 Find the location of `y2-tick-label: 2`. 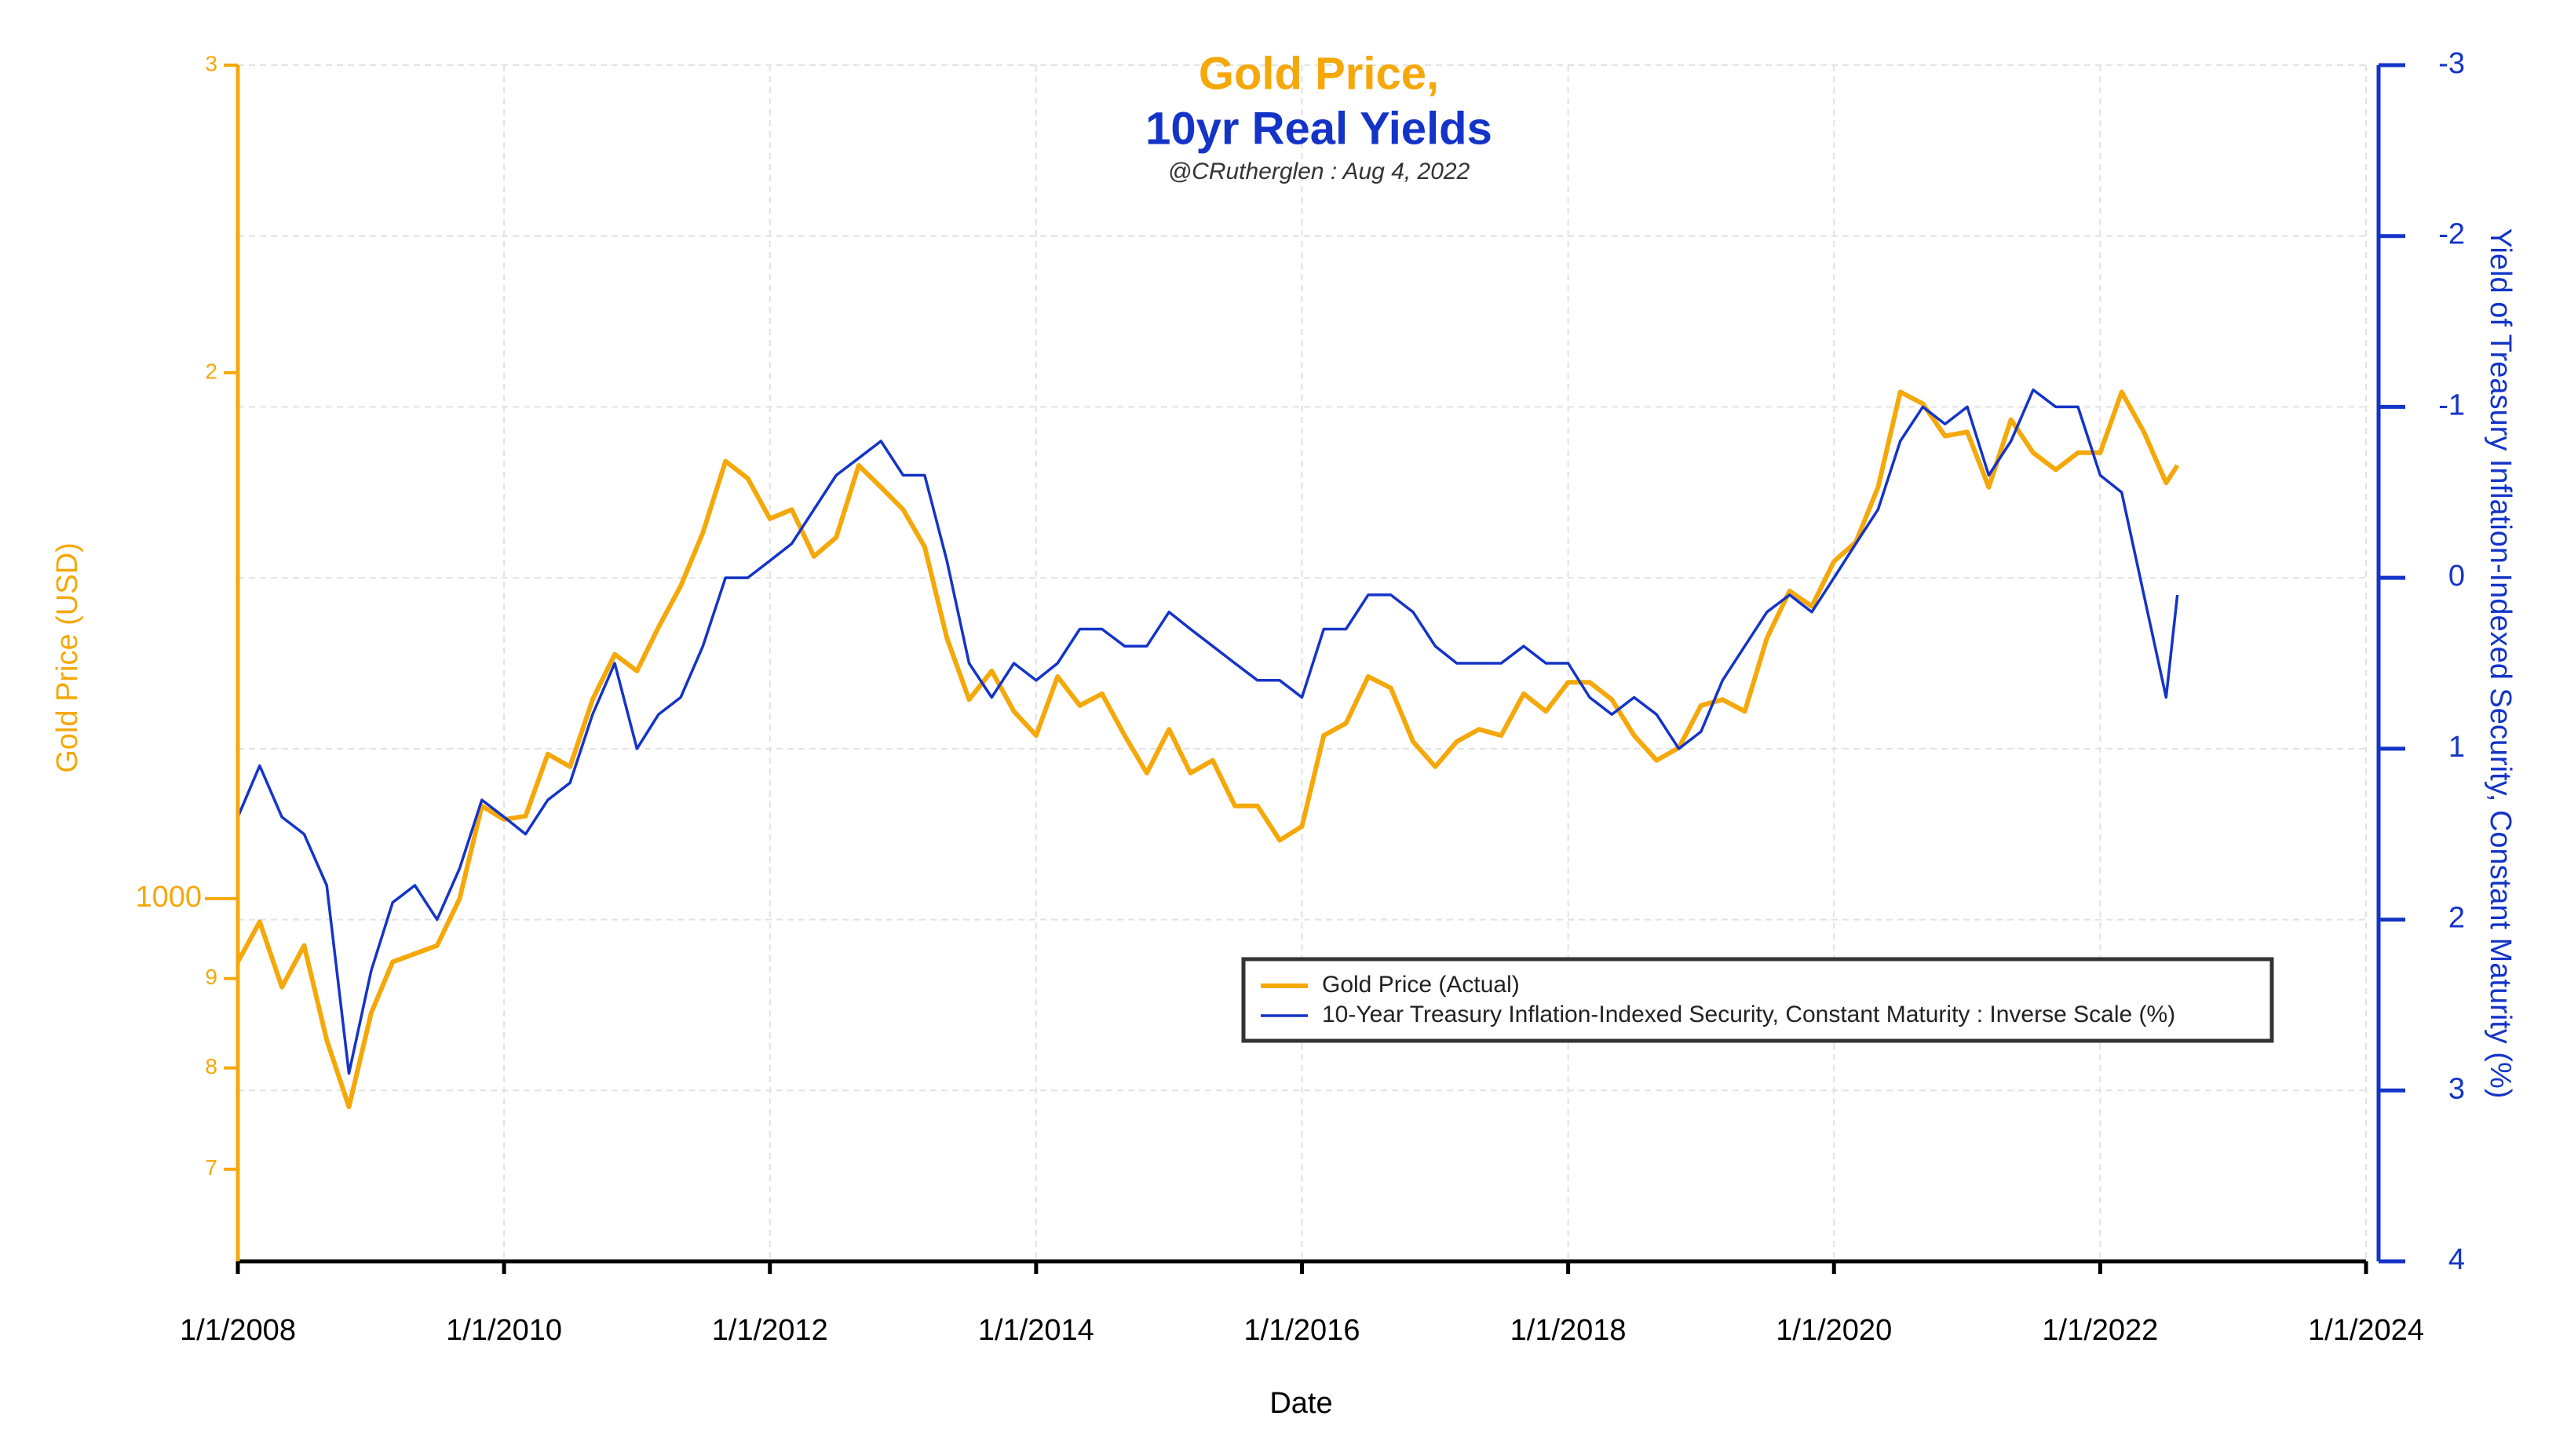

y2-tick-label: 2 is located at coordinates (2456, 918).